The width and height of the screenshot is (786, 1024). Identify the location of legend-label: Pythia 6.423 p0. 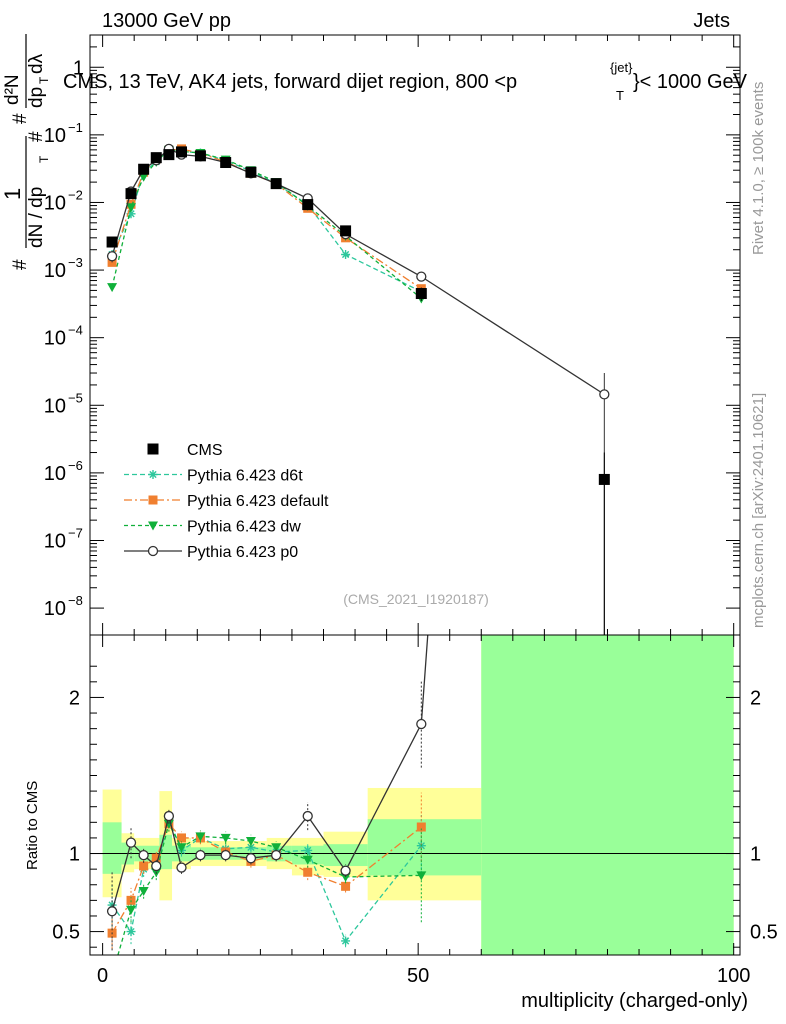
(242, 552).